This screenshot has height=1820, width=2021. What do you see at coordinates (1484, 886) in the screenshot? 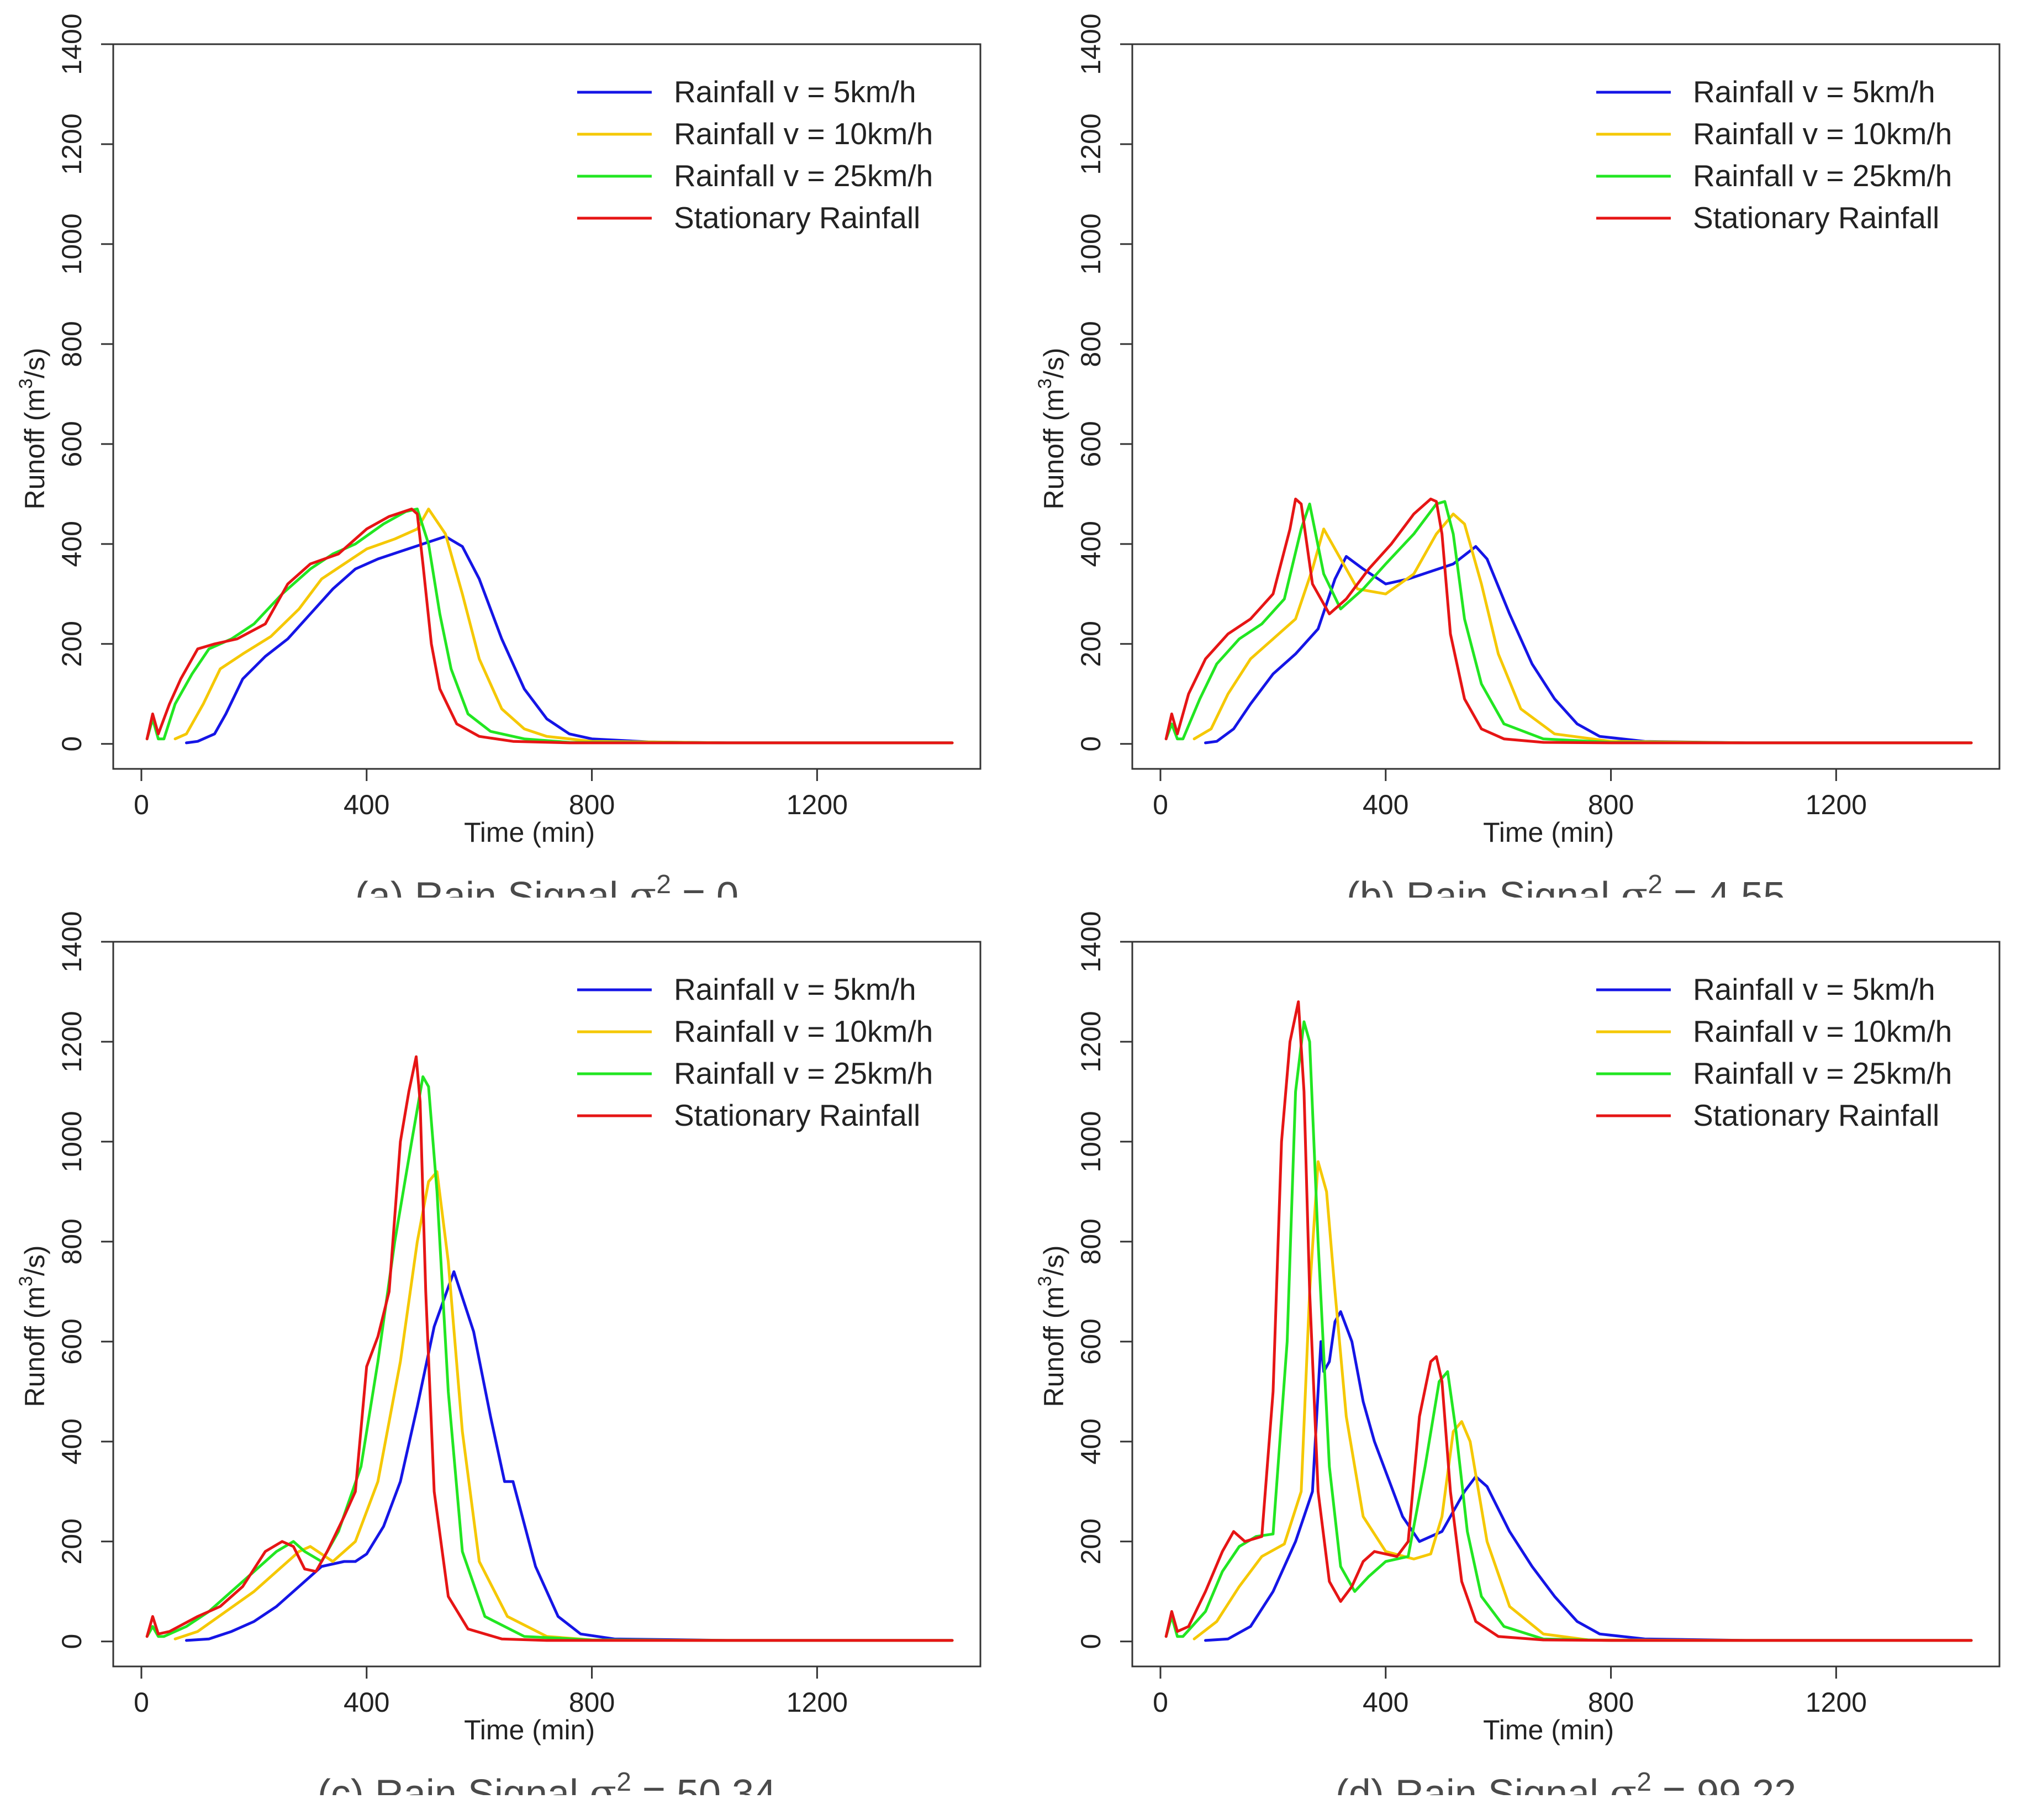
I see `caption-prefix: (b) Rain Signal` at bounding box center [1484, 886].